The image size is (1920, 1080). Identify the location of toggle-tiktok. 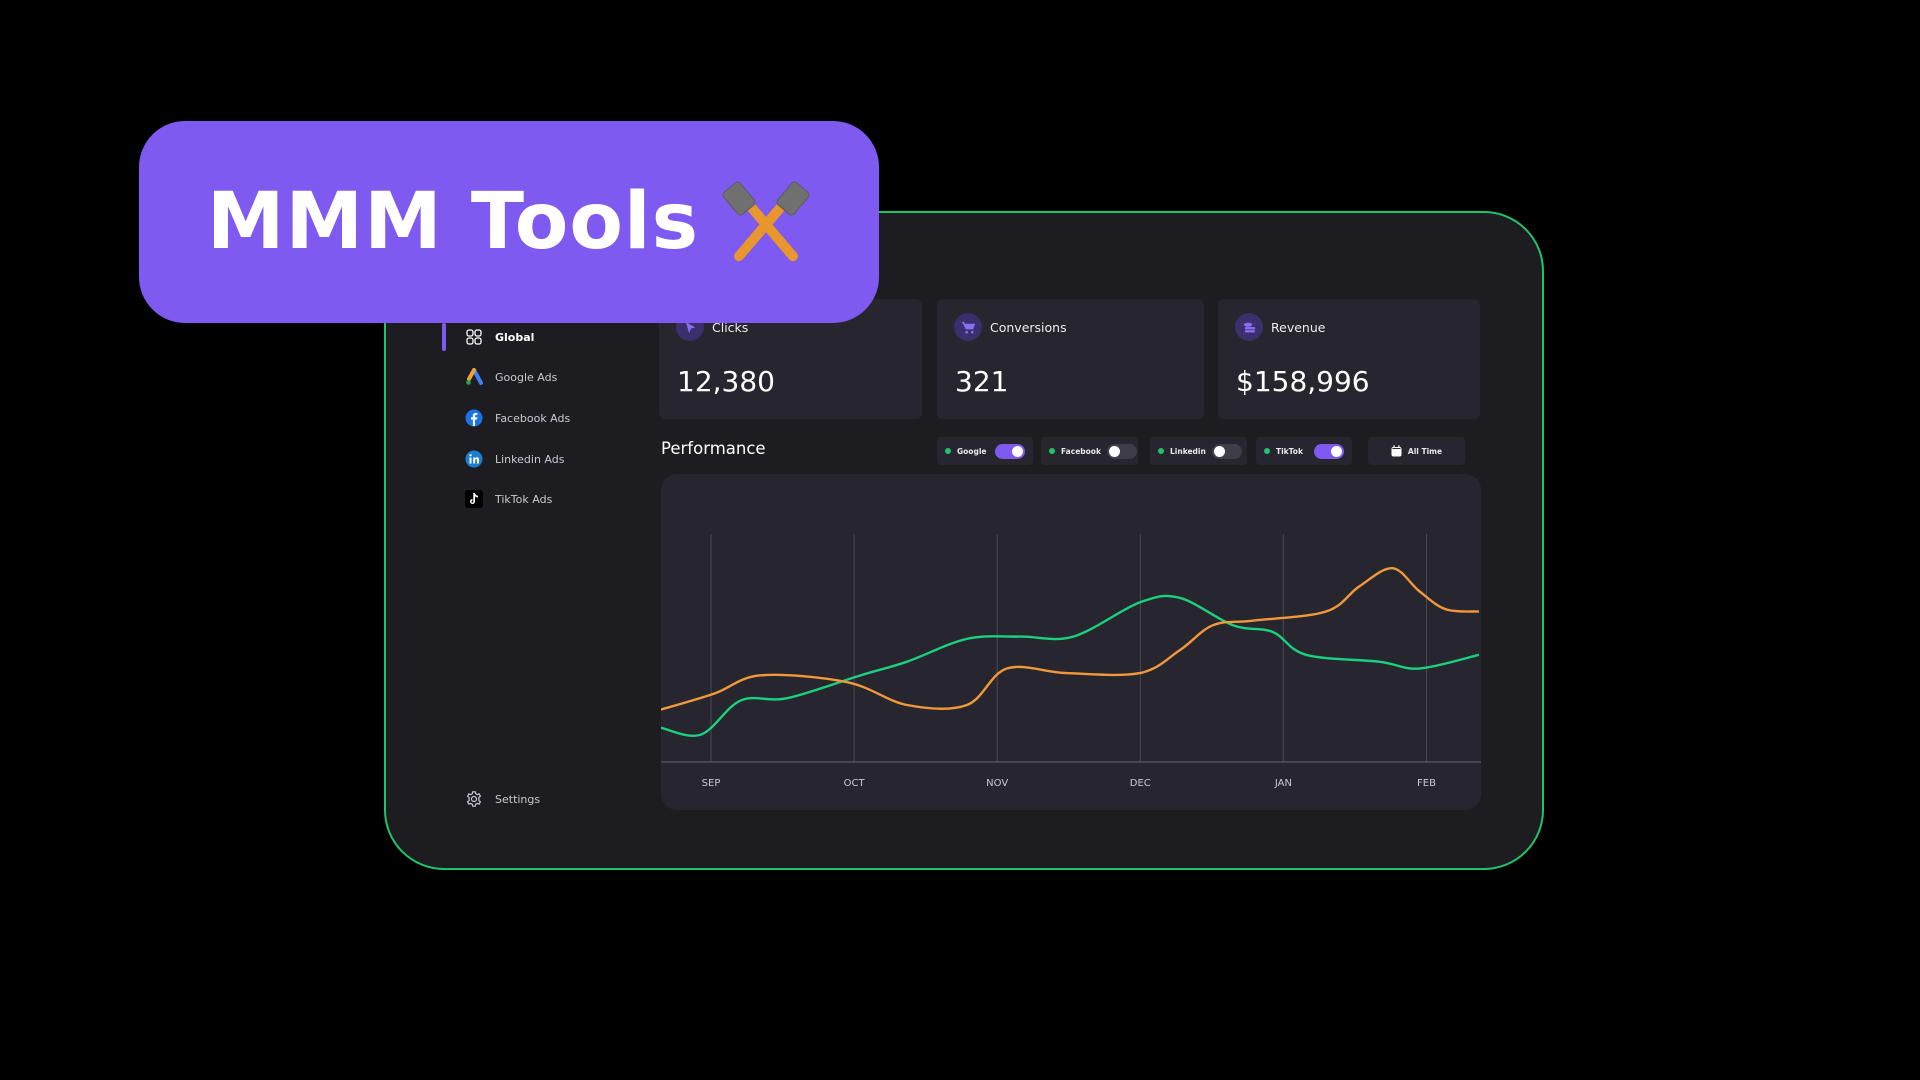
(1329, 451).